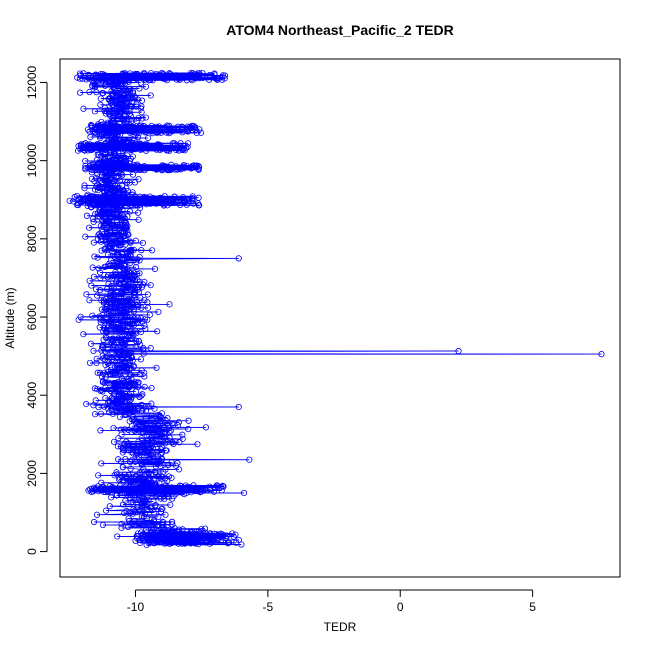 The width and height of the screenshot is (650, 650). What do you see at coordinates (32, 395) in the screenshot?
I see `y-tick-label: 4000` at bounding box center [32, 395].